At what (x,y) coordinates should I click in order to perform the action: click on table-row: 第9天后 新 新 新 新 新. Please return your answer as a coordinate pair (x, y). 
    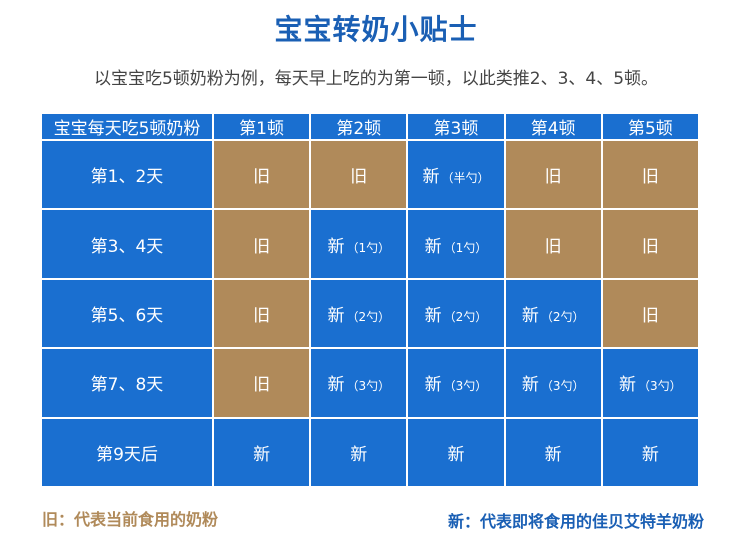
    Looking at the image, I should click on (370, 452).